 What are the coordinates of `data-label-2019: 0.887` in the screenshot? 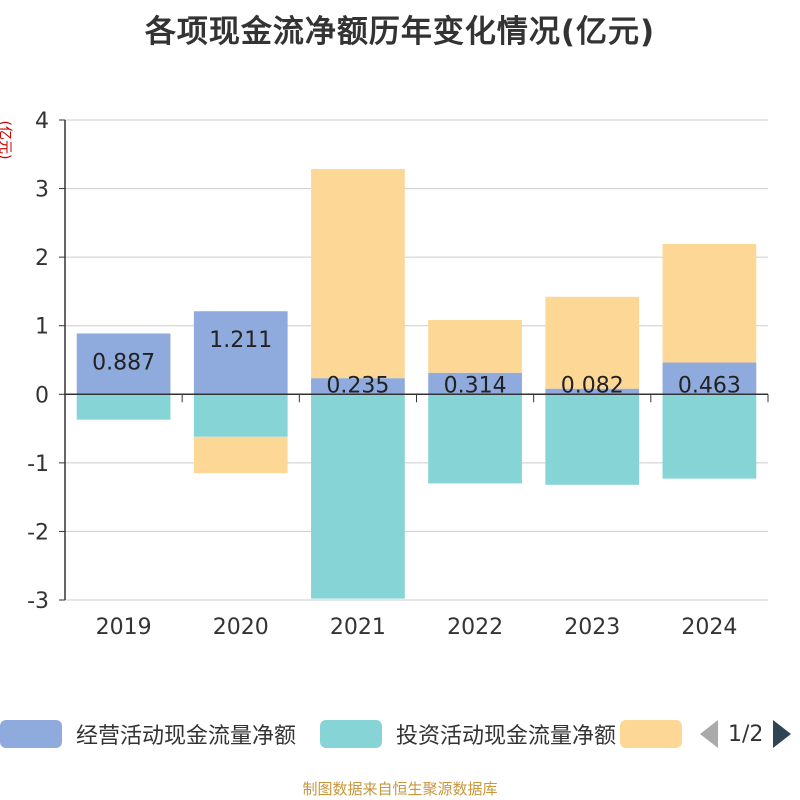 It's located at (123, 362).